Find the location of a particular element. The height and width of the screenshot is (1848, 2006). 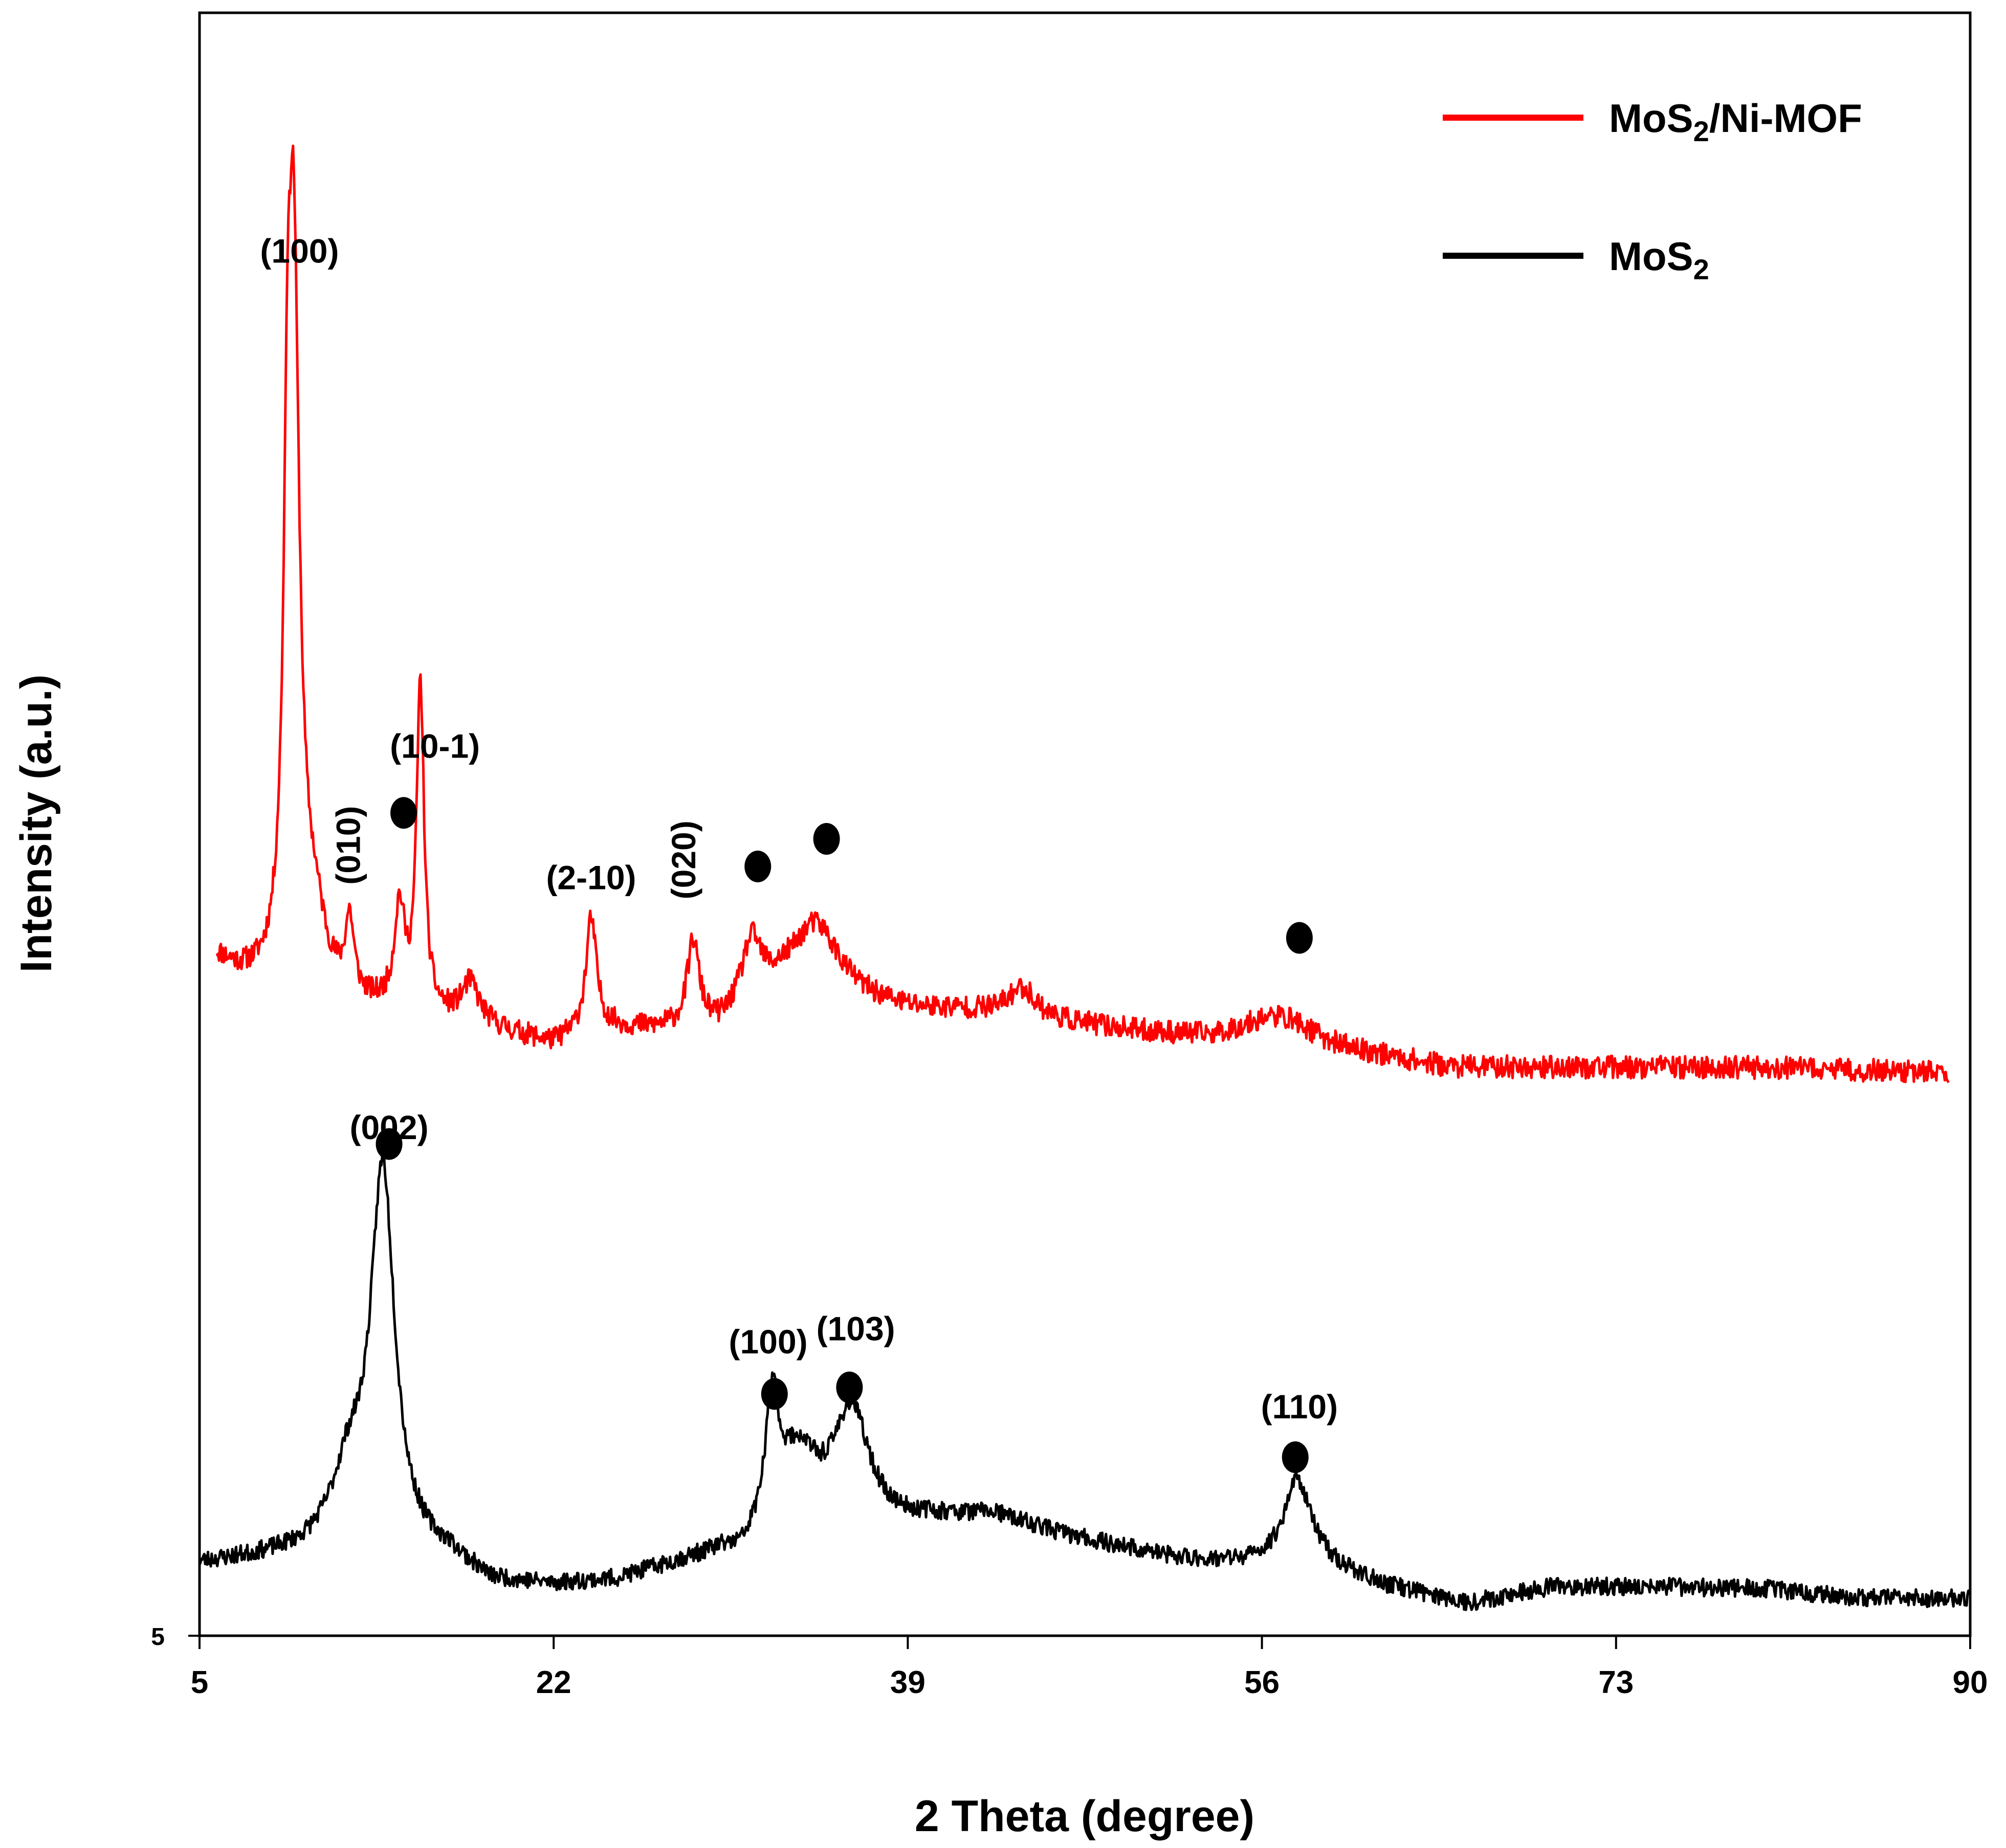

peak-label: (010) is located at coordinates (348, 845).